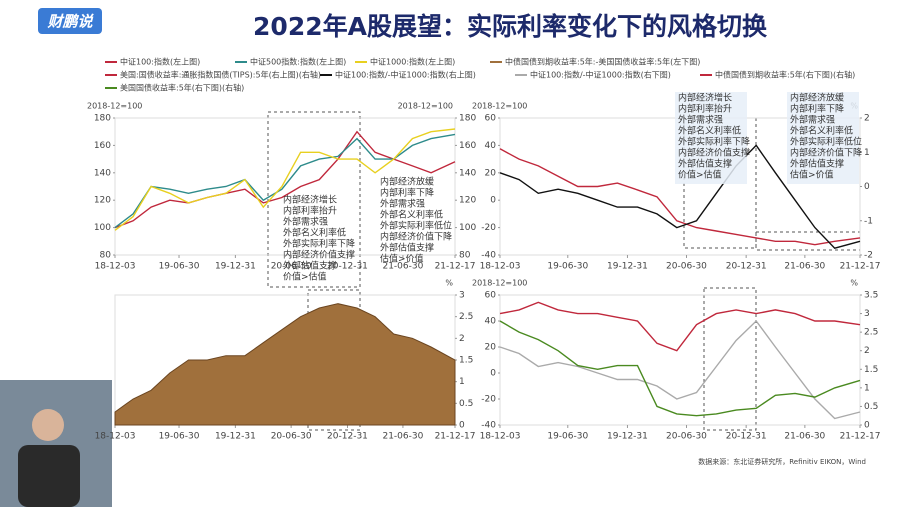  What do you see at coordinates (402, 259) in the screenshot?
I see `annotation: 估值>价值` at bounding box center [402, 259].